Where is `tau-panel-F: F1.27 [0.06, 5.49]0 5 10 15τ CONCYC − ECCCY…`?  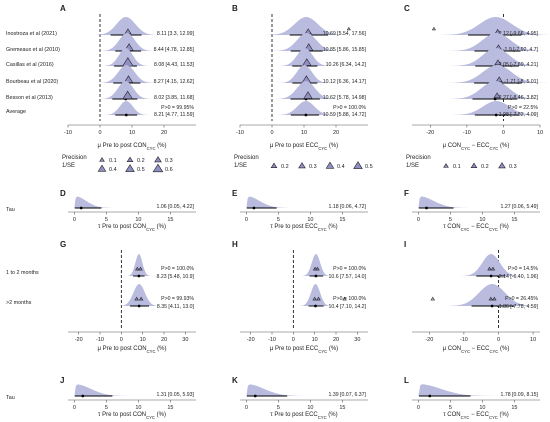 tau-panel-F: F1.27 [0.06, 5.49]0 5 10 15τ CONCYC − ECCCY… is located at coordinates (472, 210).